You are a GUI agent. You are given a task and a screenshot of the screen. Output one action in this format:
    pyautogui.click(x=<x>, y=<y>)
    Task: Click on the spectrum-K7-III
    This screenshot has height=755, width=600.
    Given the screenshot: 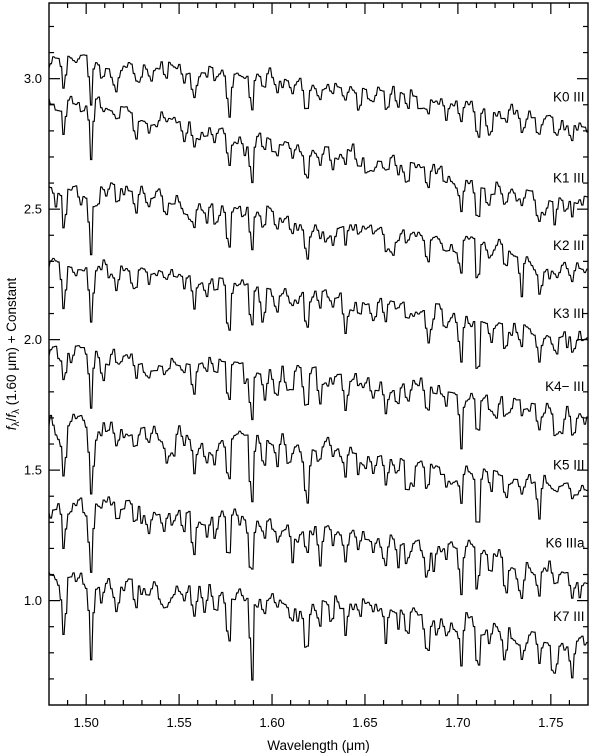 What is the action you would take?
    pyautogui.click(x=318, y=626)
    